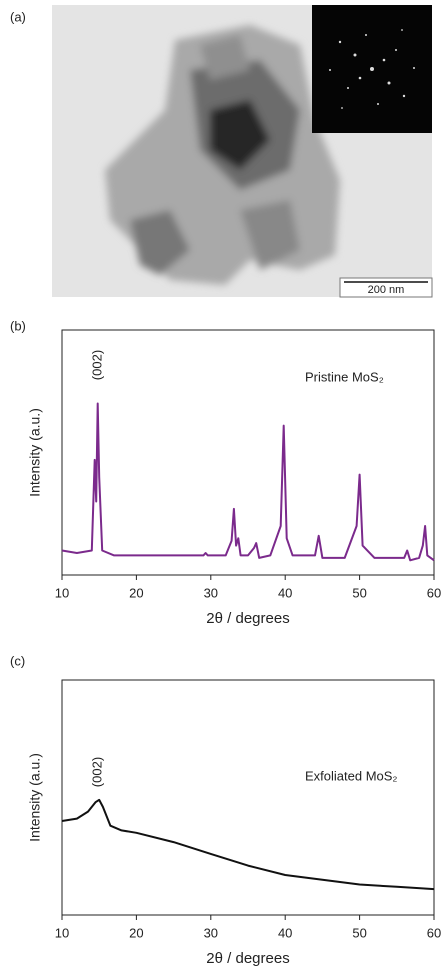 This screenshot has height=966, width=444. I want to click on panel-label: (b), so click(18, 325).